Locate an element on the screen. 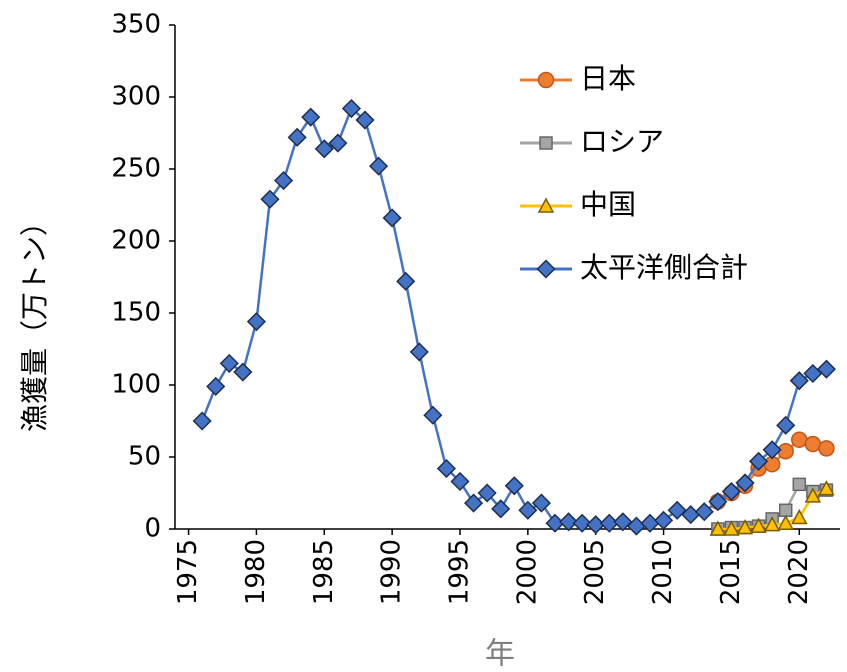  y-axis-title: 漁獲量（万トン） is located at coordinates (34, 320).